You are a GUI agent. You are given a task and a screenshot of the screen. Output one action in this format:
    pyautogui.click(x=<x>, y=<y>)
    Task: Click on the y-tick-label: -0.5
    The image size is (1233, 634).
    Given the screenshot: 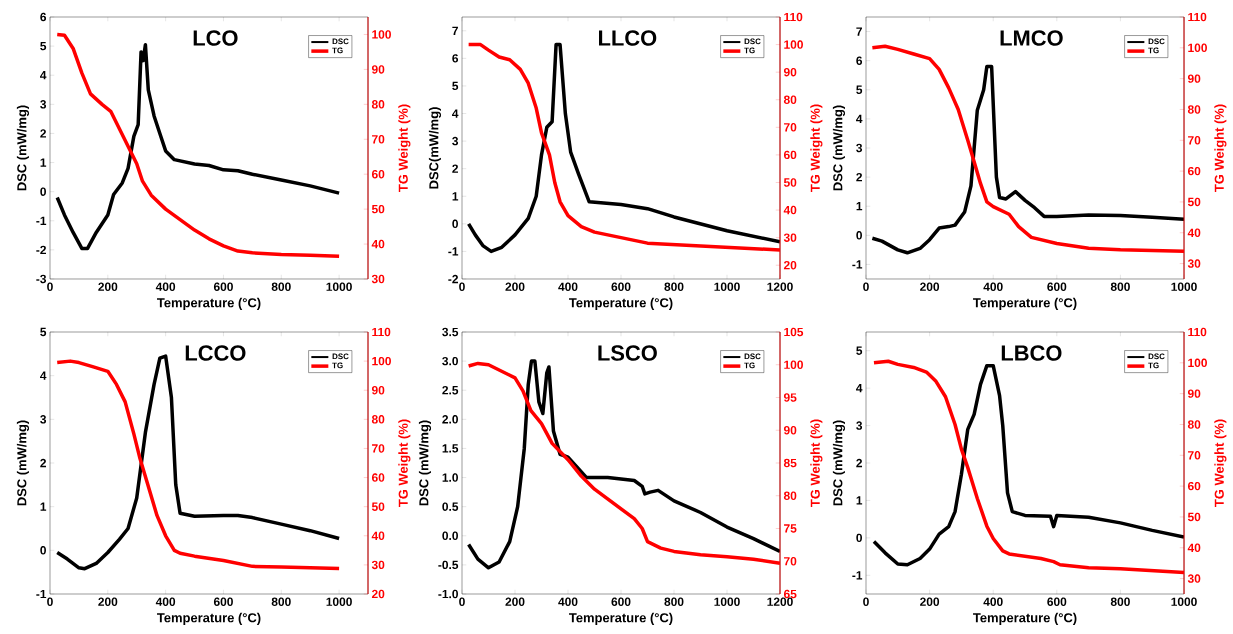 What is the action you would take?
    pyautogui.click(x=448, y=565)
    